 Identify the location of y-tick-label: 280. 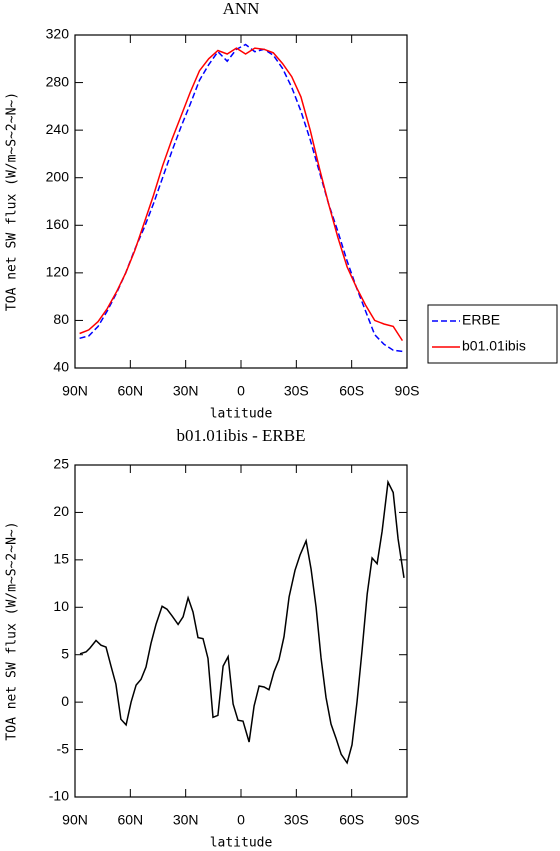
(58, 81).